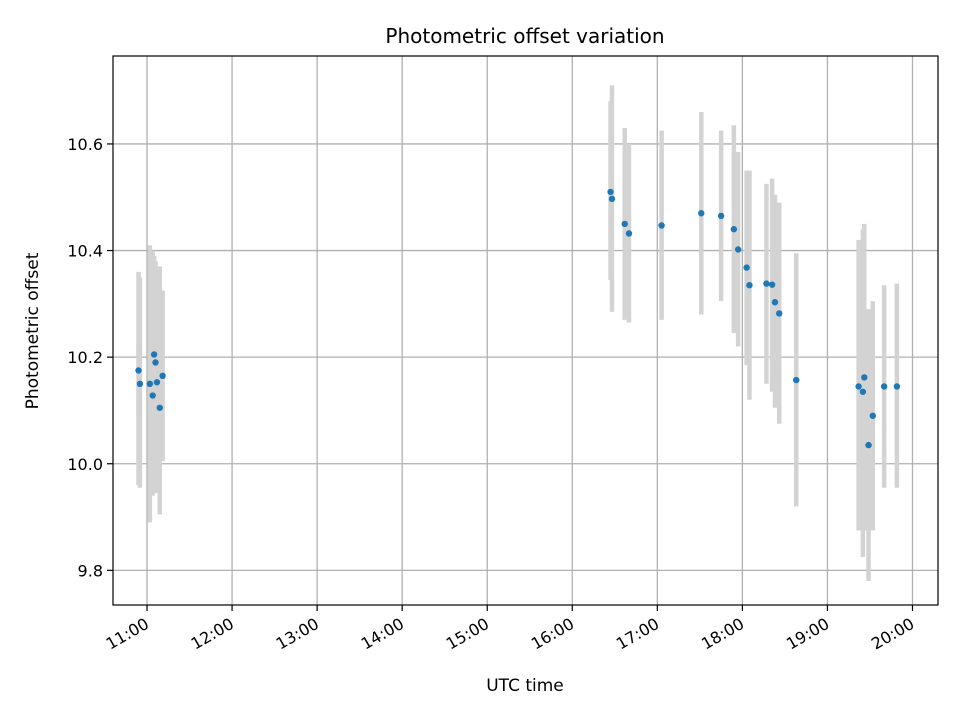 This screenshot has height=720, width=960. What do you see at coordinates (33, 330) in the screenshot?
I see `y-axis-title: Photometric offset` at bounding box center [33, 330].